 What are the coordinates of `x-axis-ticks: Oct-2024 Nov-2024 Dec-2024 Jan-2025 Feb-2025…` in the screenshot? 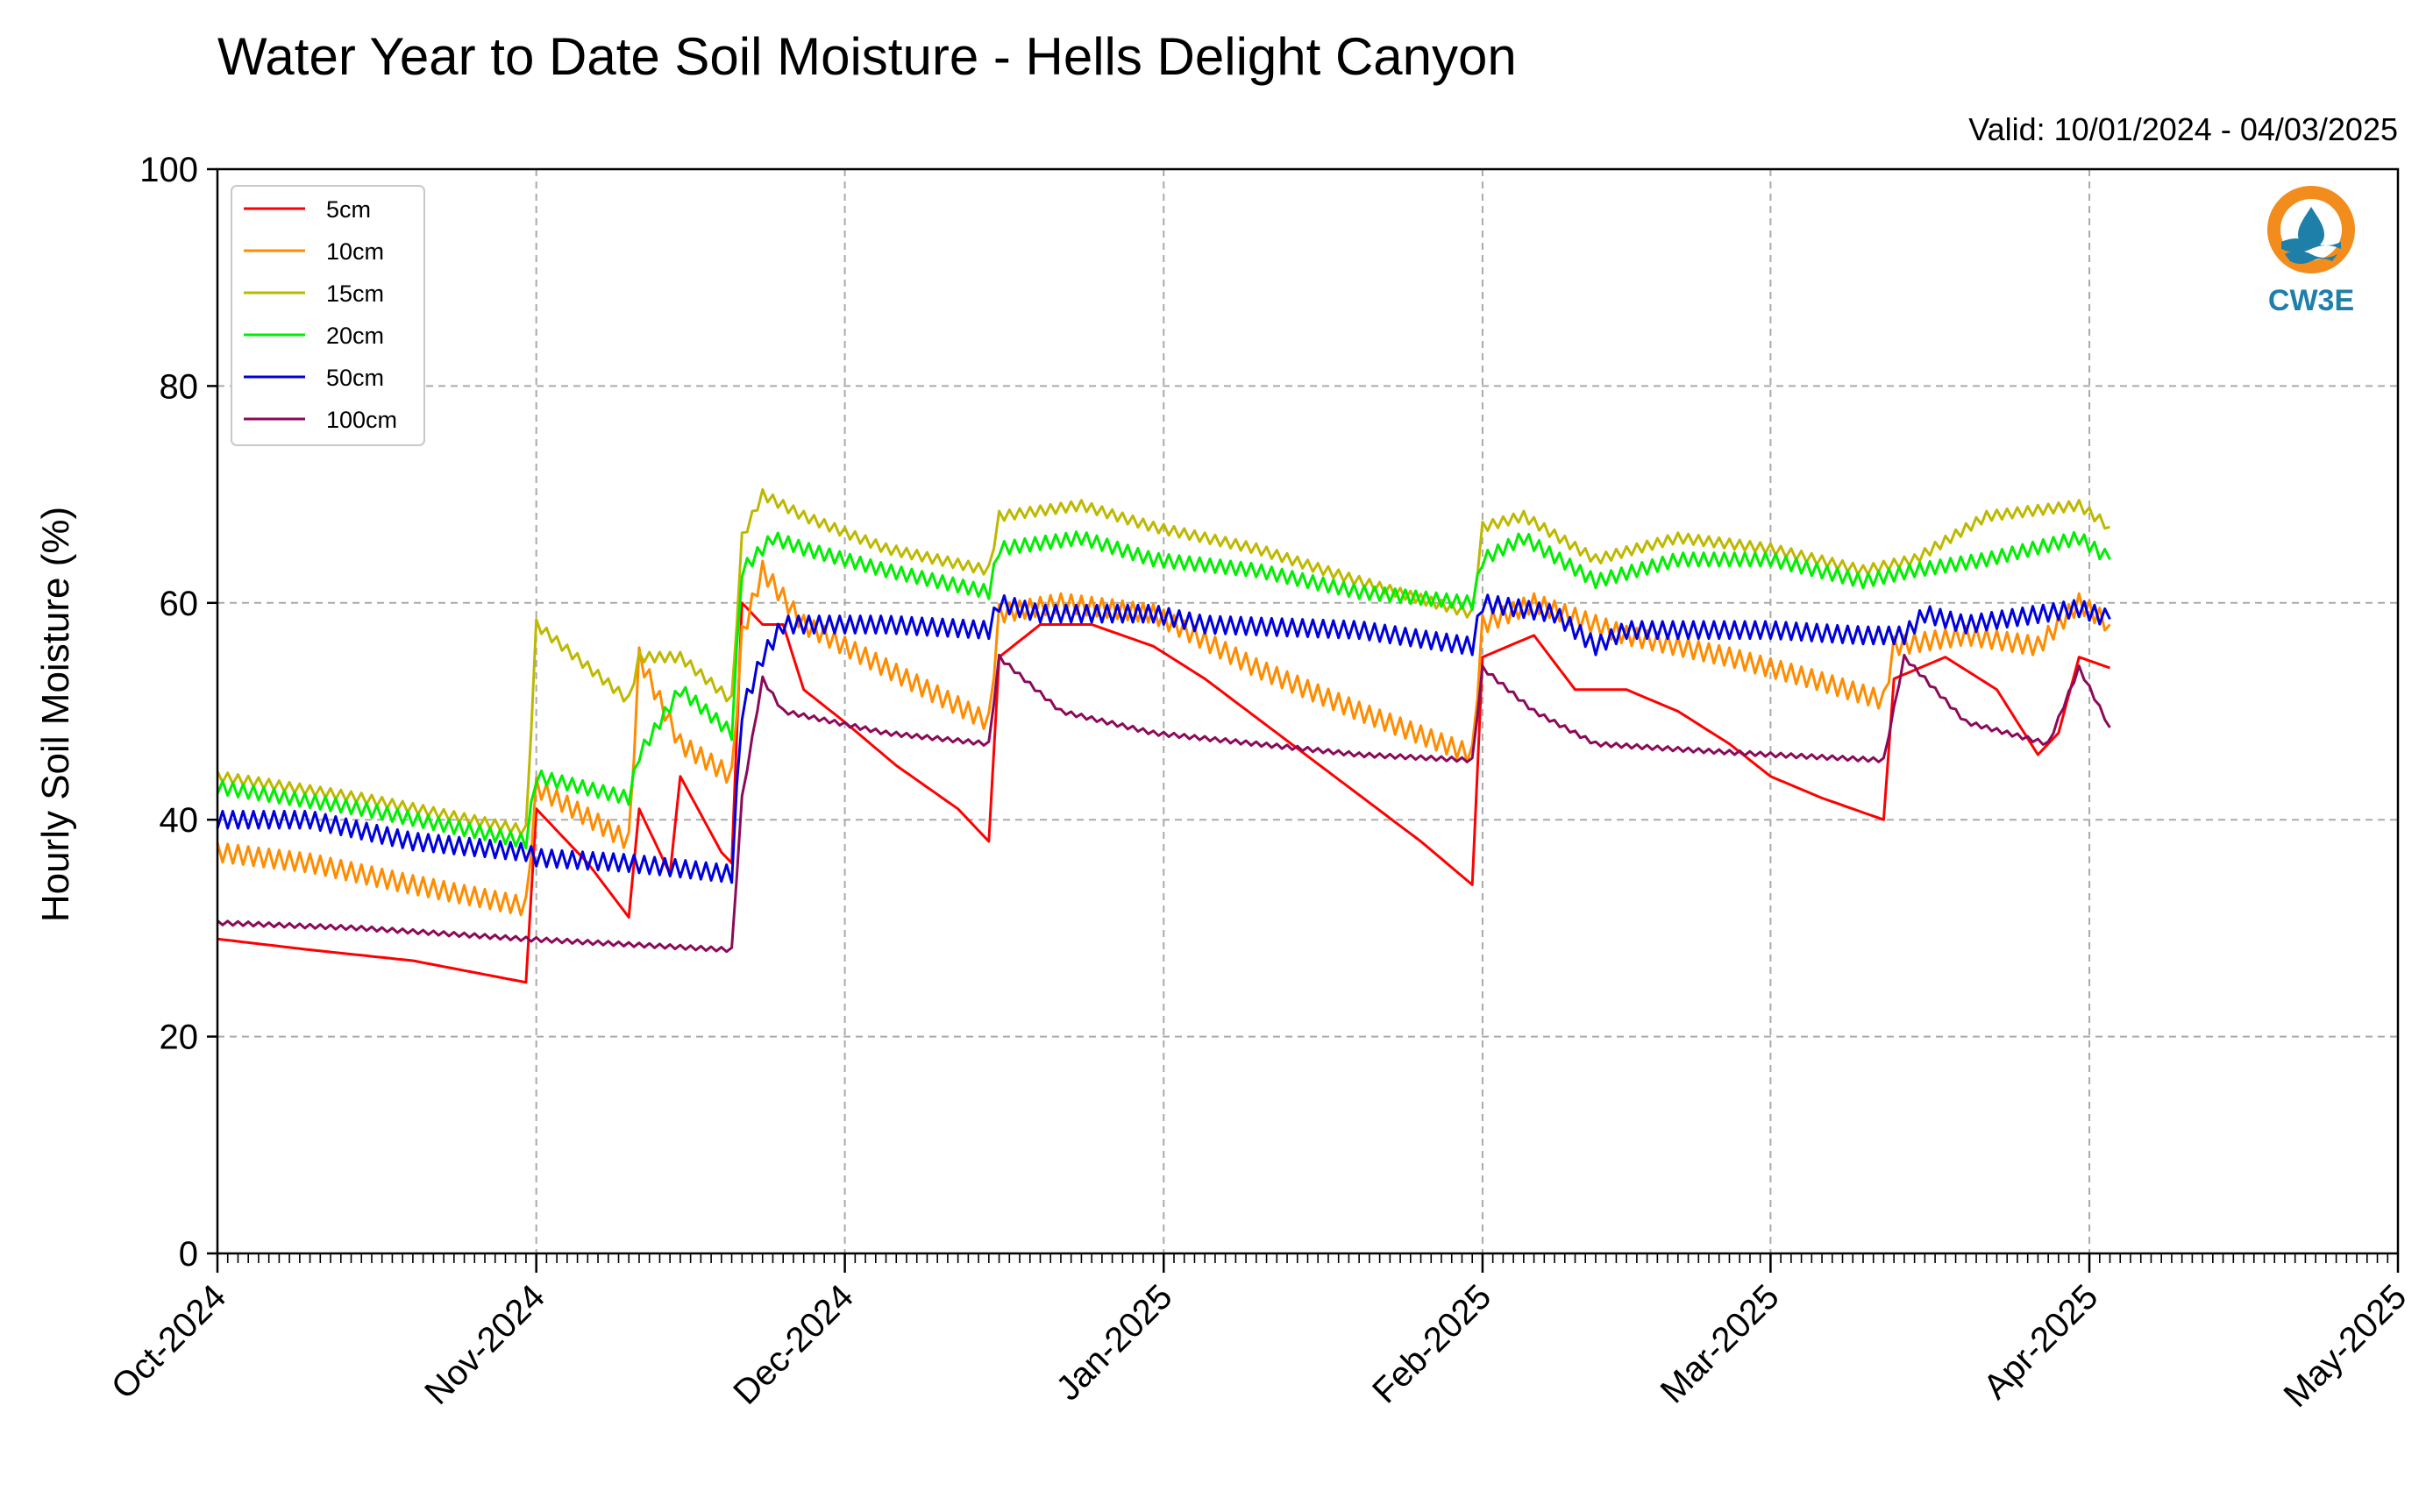 It's located at (1259, 1334).